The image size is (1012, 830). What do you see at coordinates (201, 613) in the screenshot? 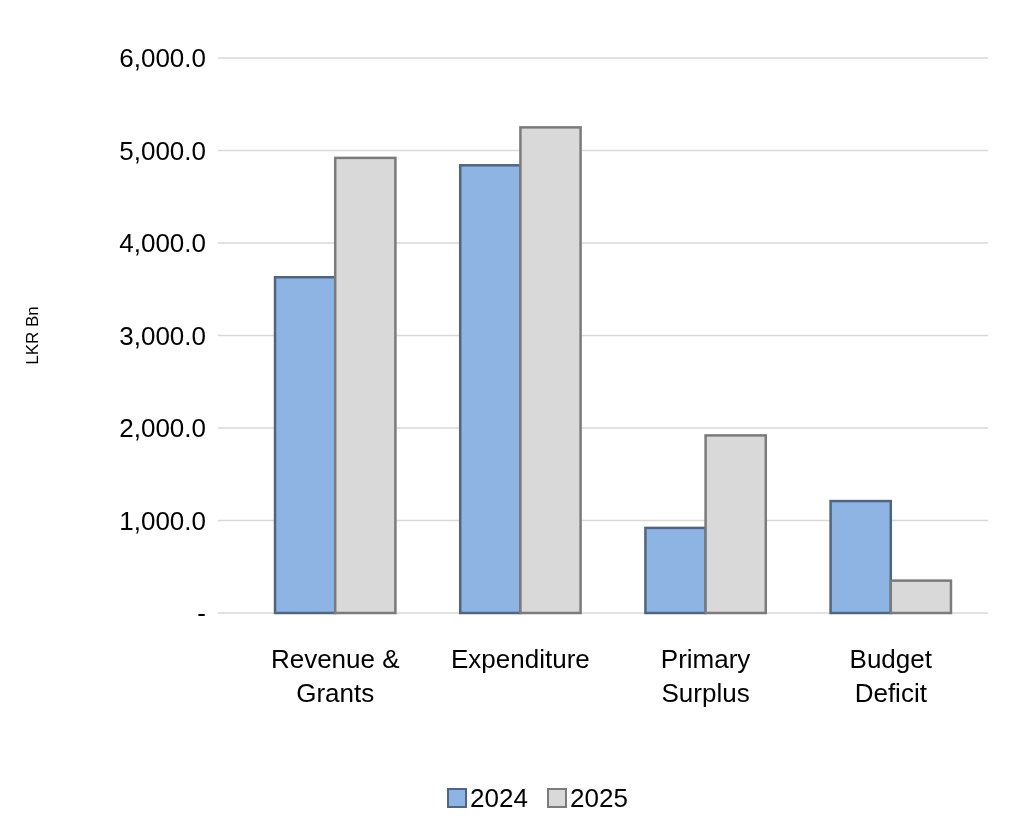
I see `y-tick-label: -` at bounding box center [201, 613].